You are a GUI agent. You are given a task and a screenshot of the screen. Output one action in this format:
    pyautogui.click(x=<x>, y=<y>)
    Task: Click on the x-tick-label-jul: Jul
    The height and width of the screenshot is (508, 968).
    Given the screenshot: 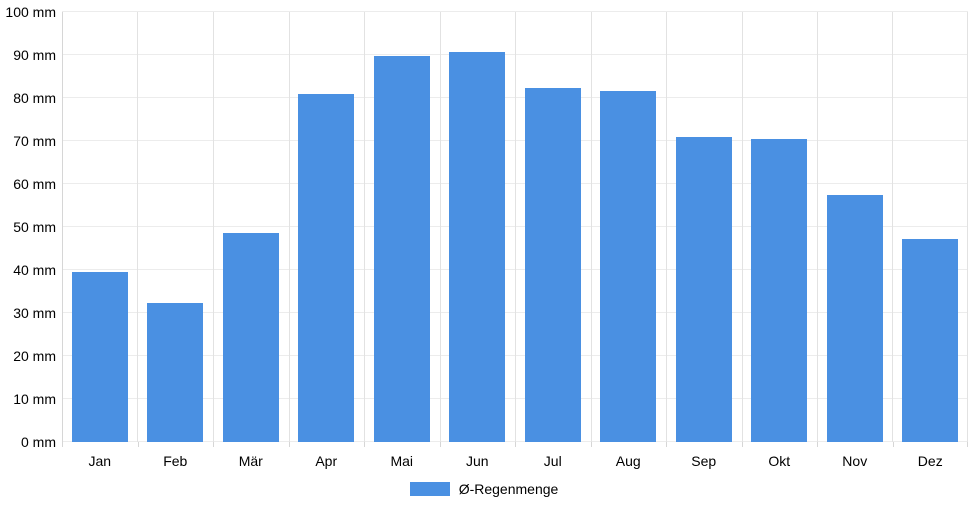 What is the action you would take?
    pyautogui.click(x=552, y=461)
    